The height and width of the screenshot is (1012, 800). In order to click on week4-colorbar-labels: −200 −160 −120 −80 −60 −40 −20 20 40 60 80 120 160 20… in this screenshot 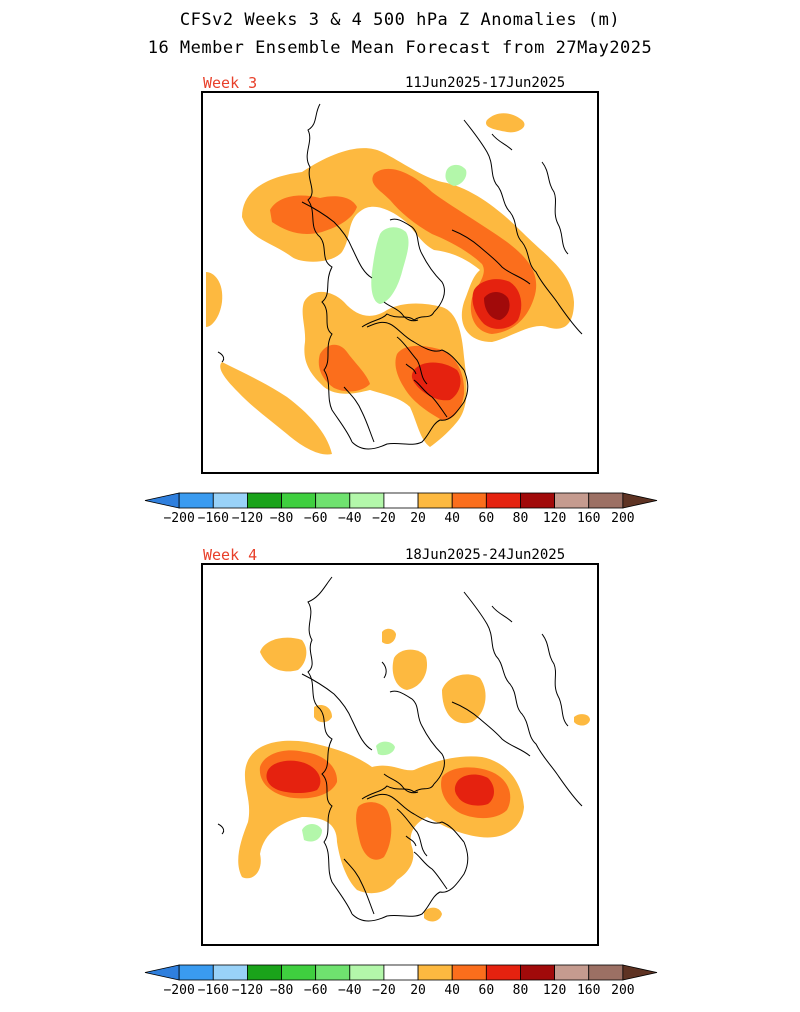, I will do `click(400, 991)`.